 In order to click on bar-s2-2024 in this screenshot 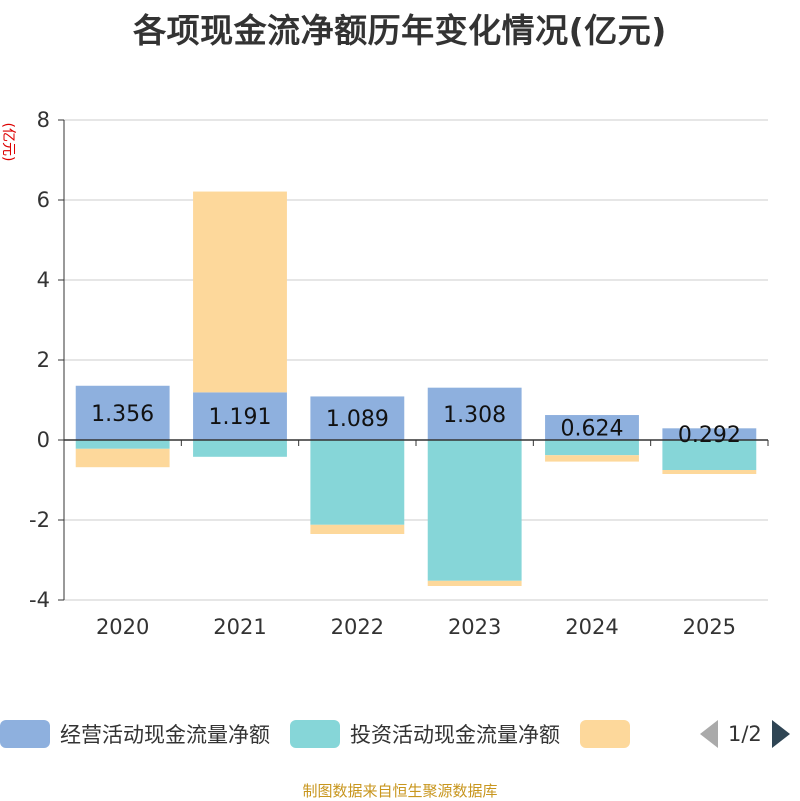, I will do `click(592, 458)`.